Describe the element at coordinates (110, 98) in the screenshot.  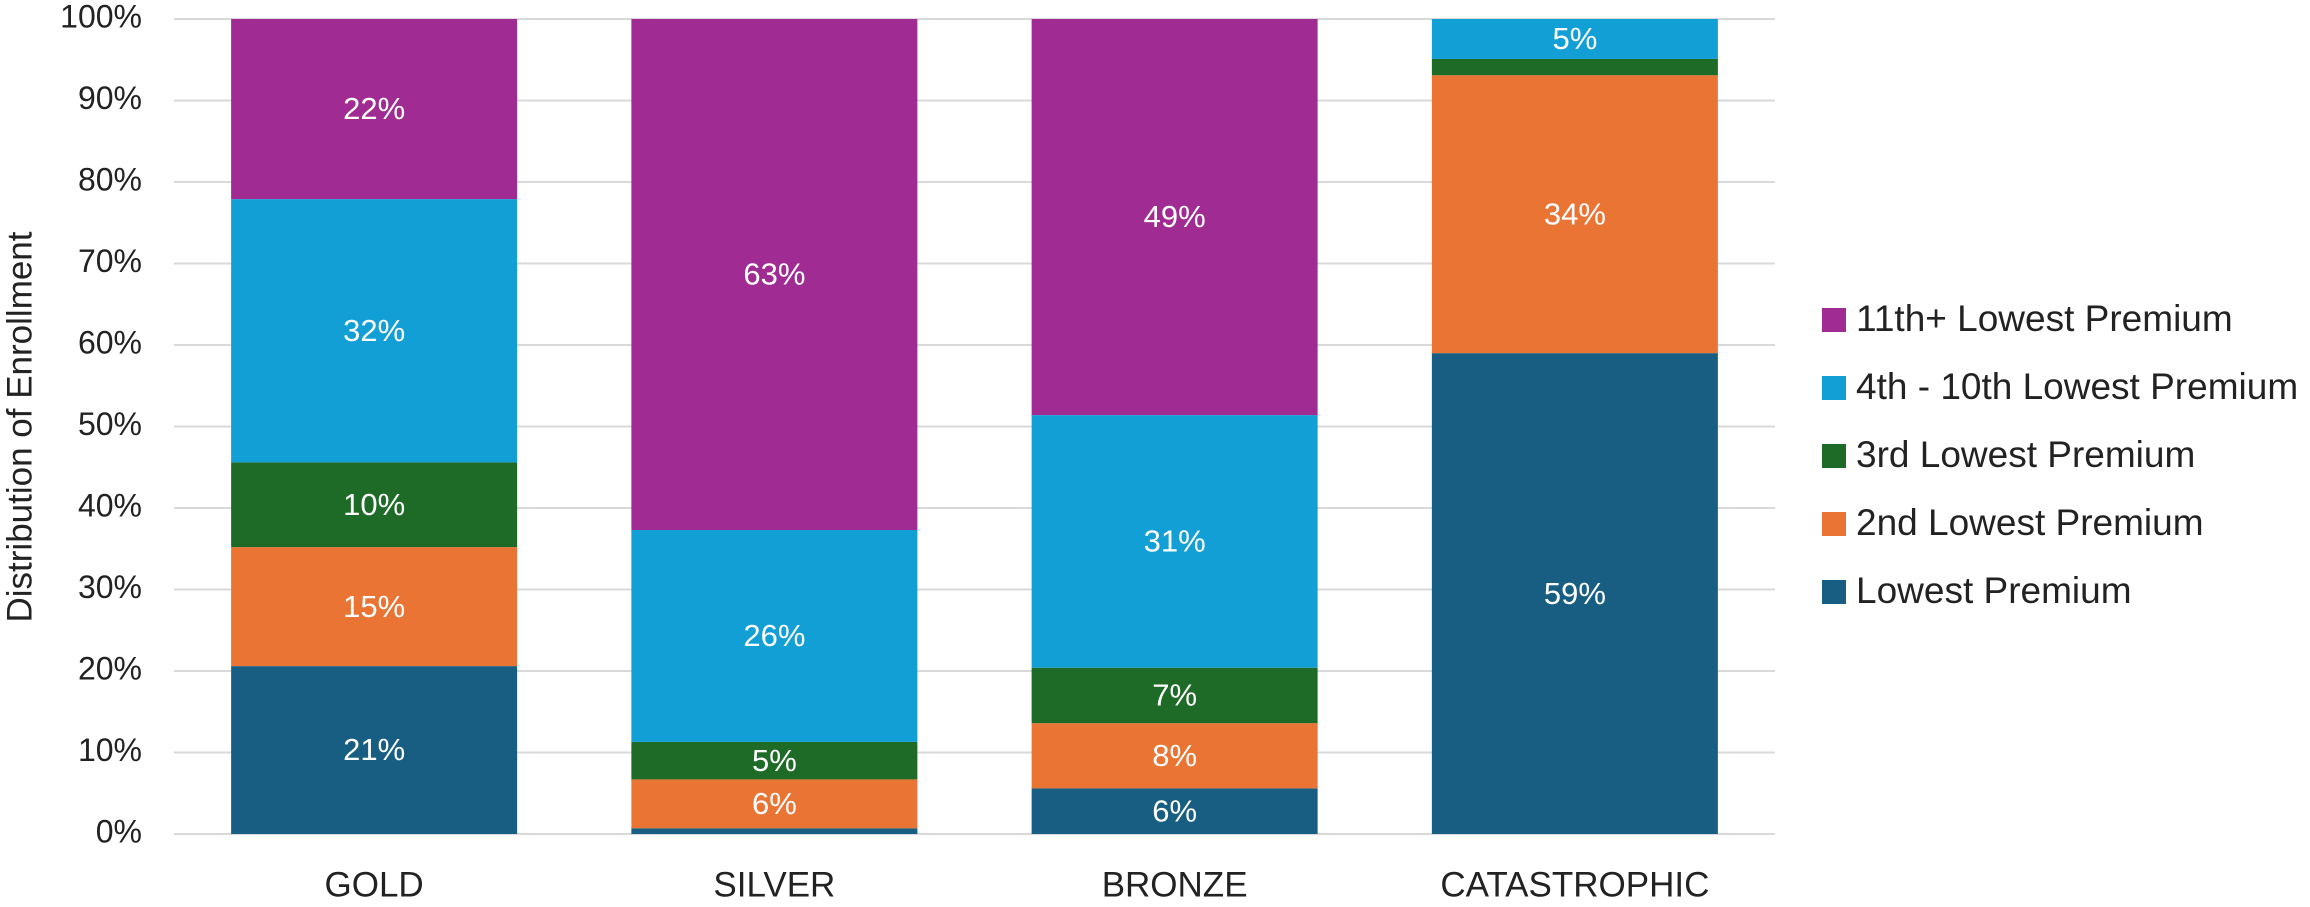
I see `y-tick-label: 90%` at that location.